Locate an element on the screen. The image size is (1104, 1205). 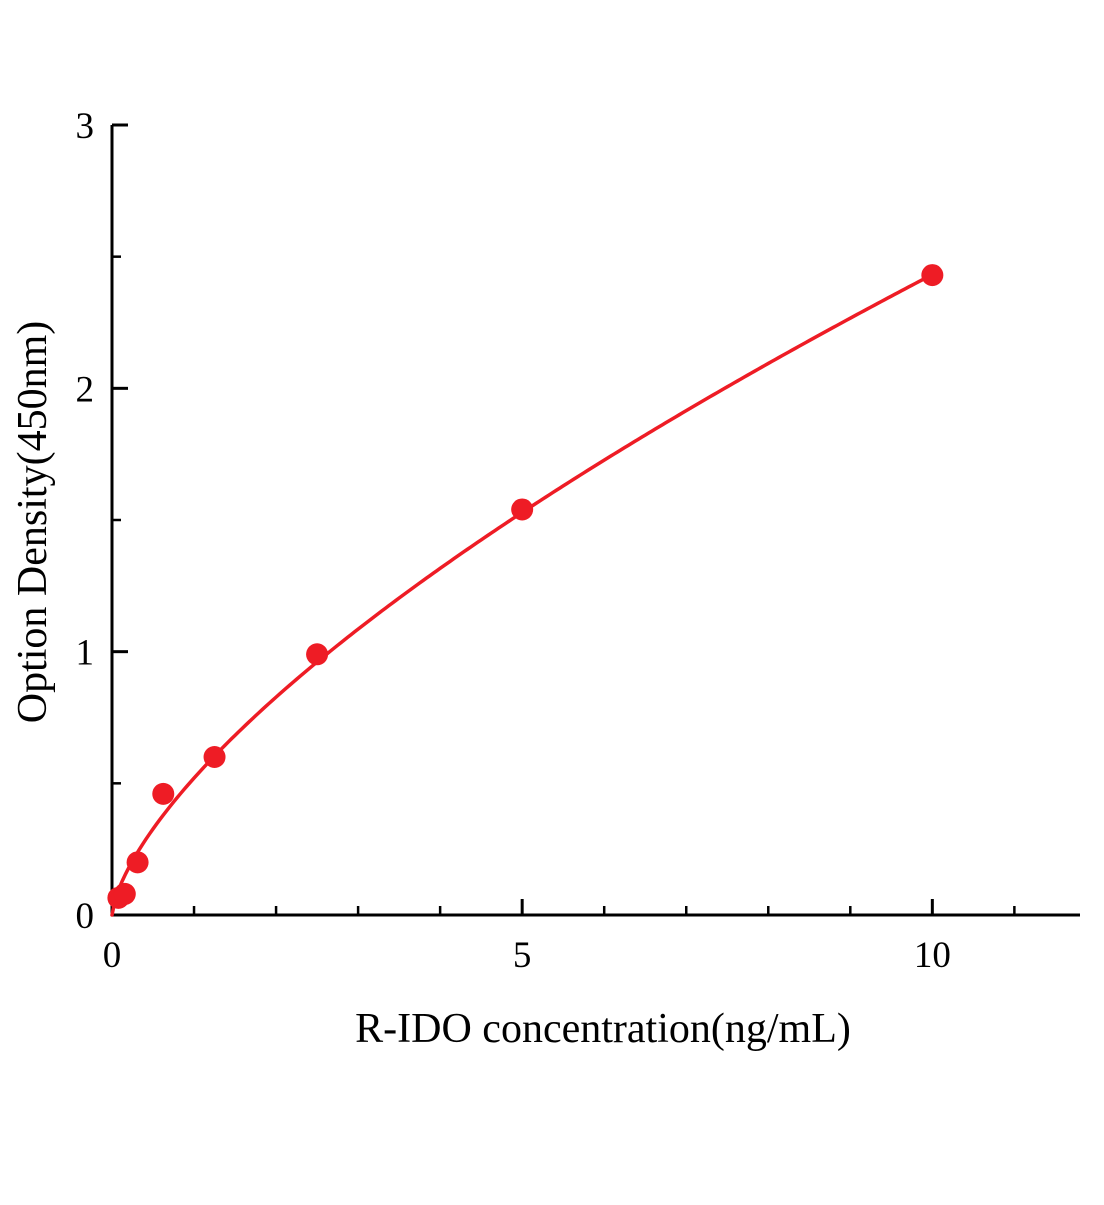
y-tick-label: 0 is located at coordinates (85, 916).